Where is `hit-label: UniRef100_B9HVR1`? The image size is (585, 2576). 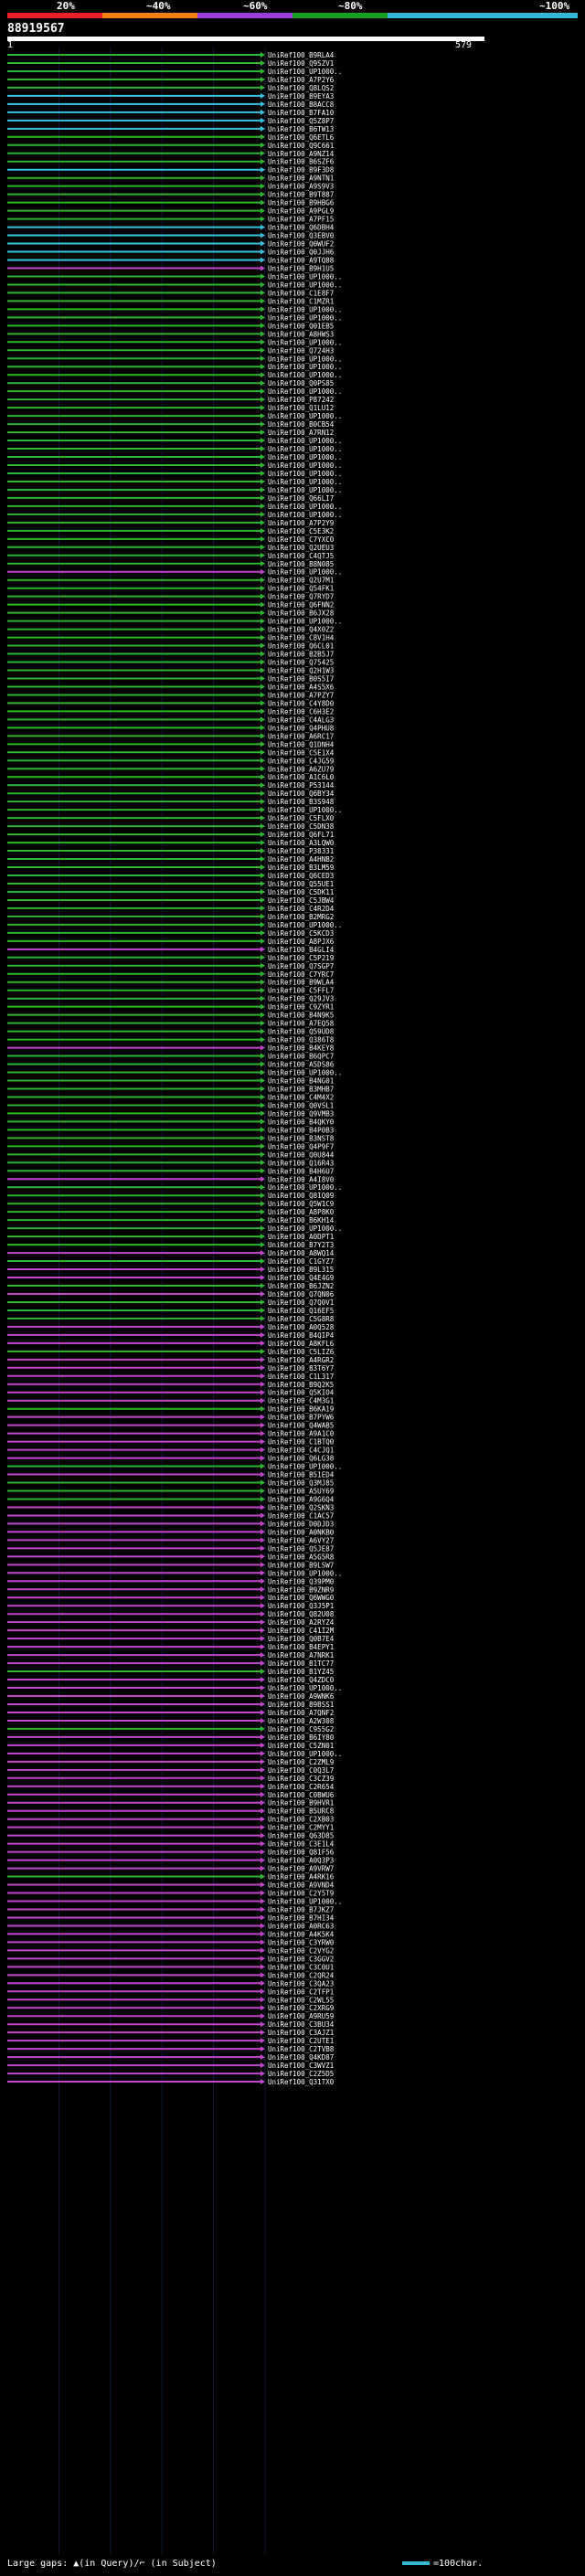 hit-label: UniRef100_B9HVR1 is located at coordinates (301, 1803).